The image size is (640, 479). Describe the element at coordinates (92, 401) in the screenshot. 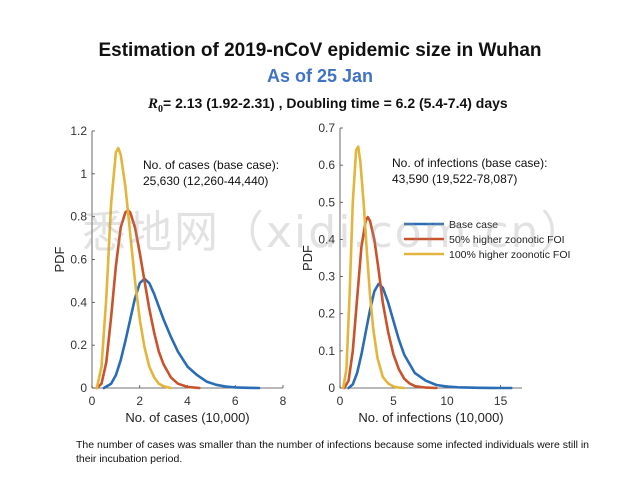

I see `chart1-x-tick-label: 0` at that location.